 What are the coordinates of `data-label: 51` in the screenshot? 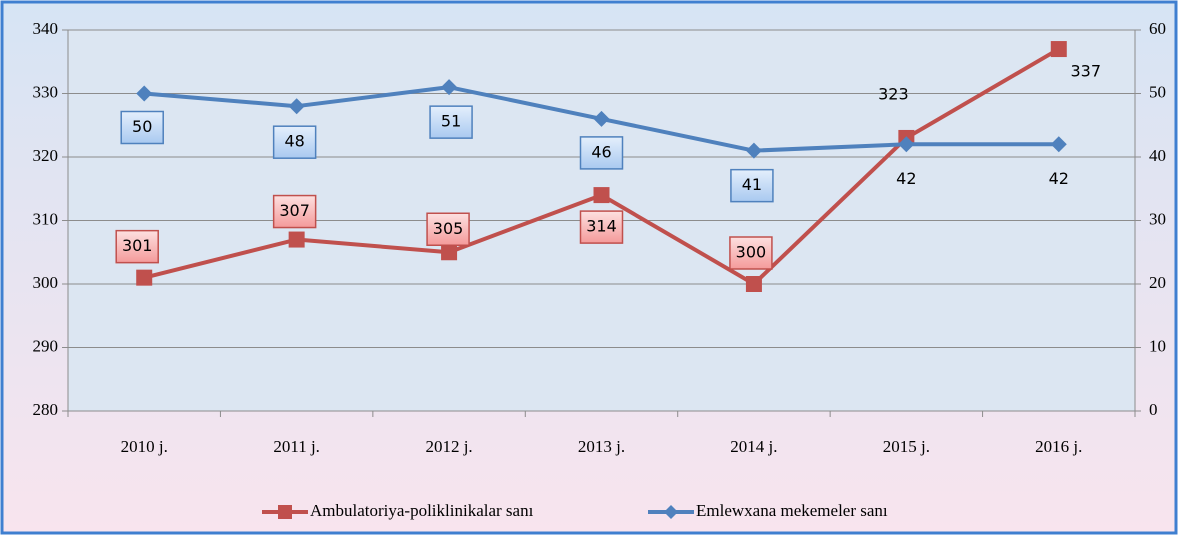 It's located at (451, 121).